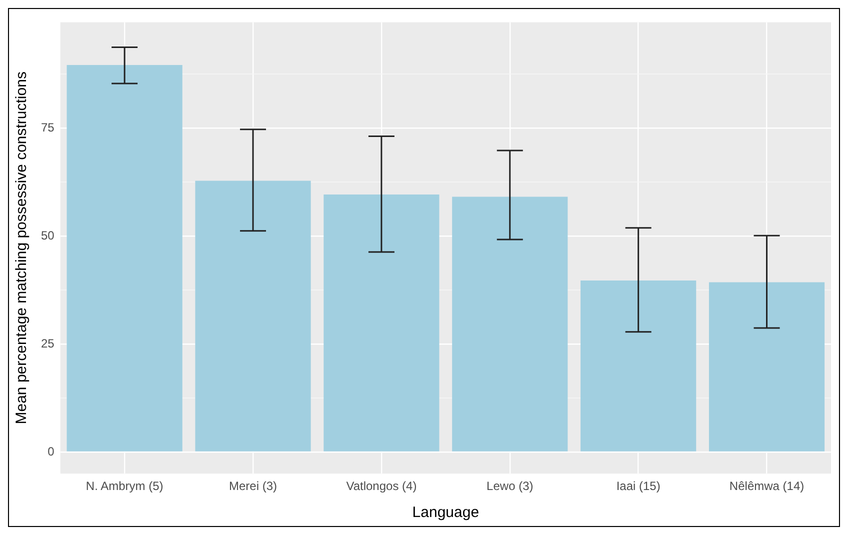 Image resolution: width=848 pixels, height=535 pixels. I want to click on y-axis-title: Mean percentage matching possessive constructions, so click(21, 248).